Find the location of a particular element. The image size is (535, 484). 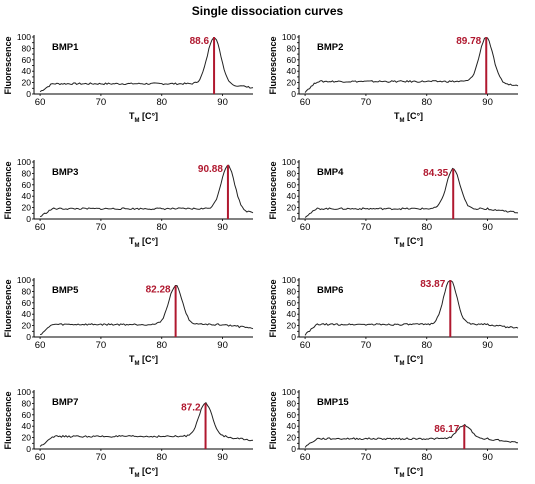

sample-label: BMP4 is located at coordinates (330, 172).